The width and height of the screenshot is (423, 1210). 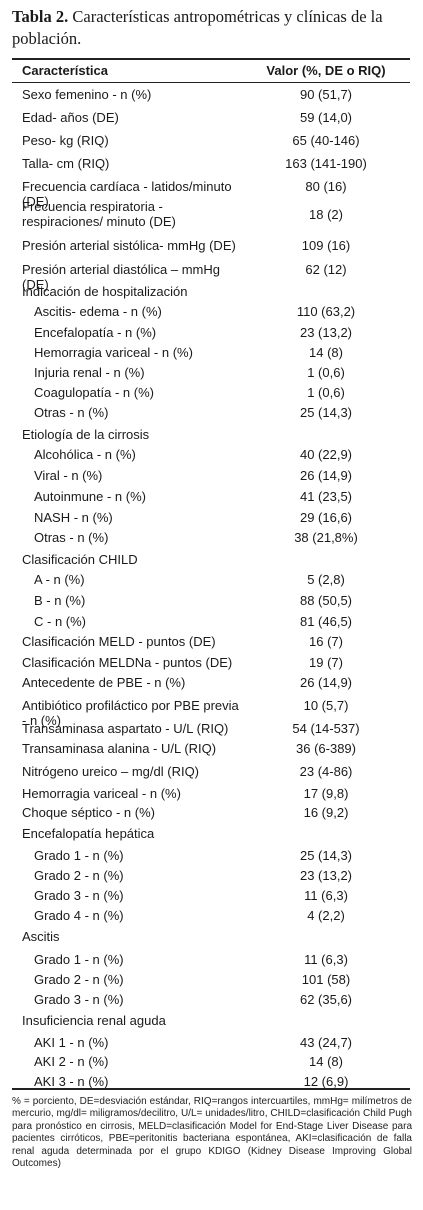 I want to click on row-value: 110 (63,2), so click(x=326, y=311).